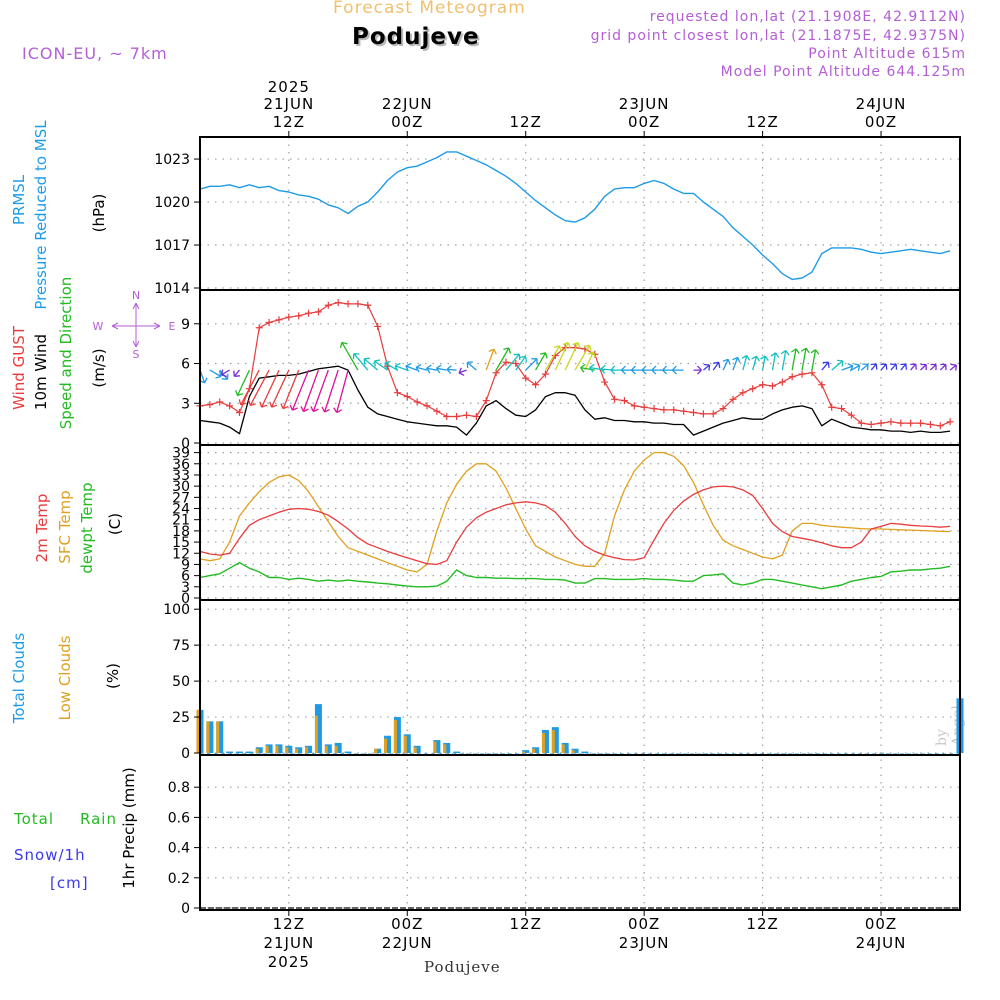  What do you see at coordinates (429, 9) in the screenshot?
I see `chart-title: Forecast Meteogram` at bounding box center [429, 9].